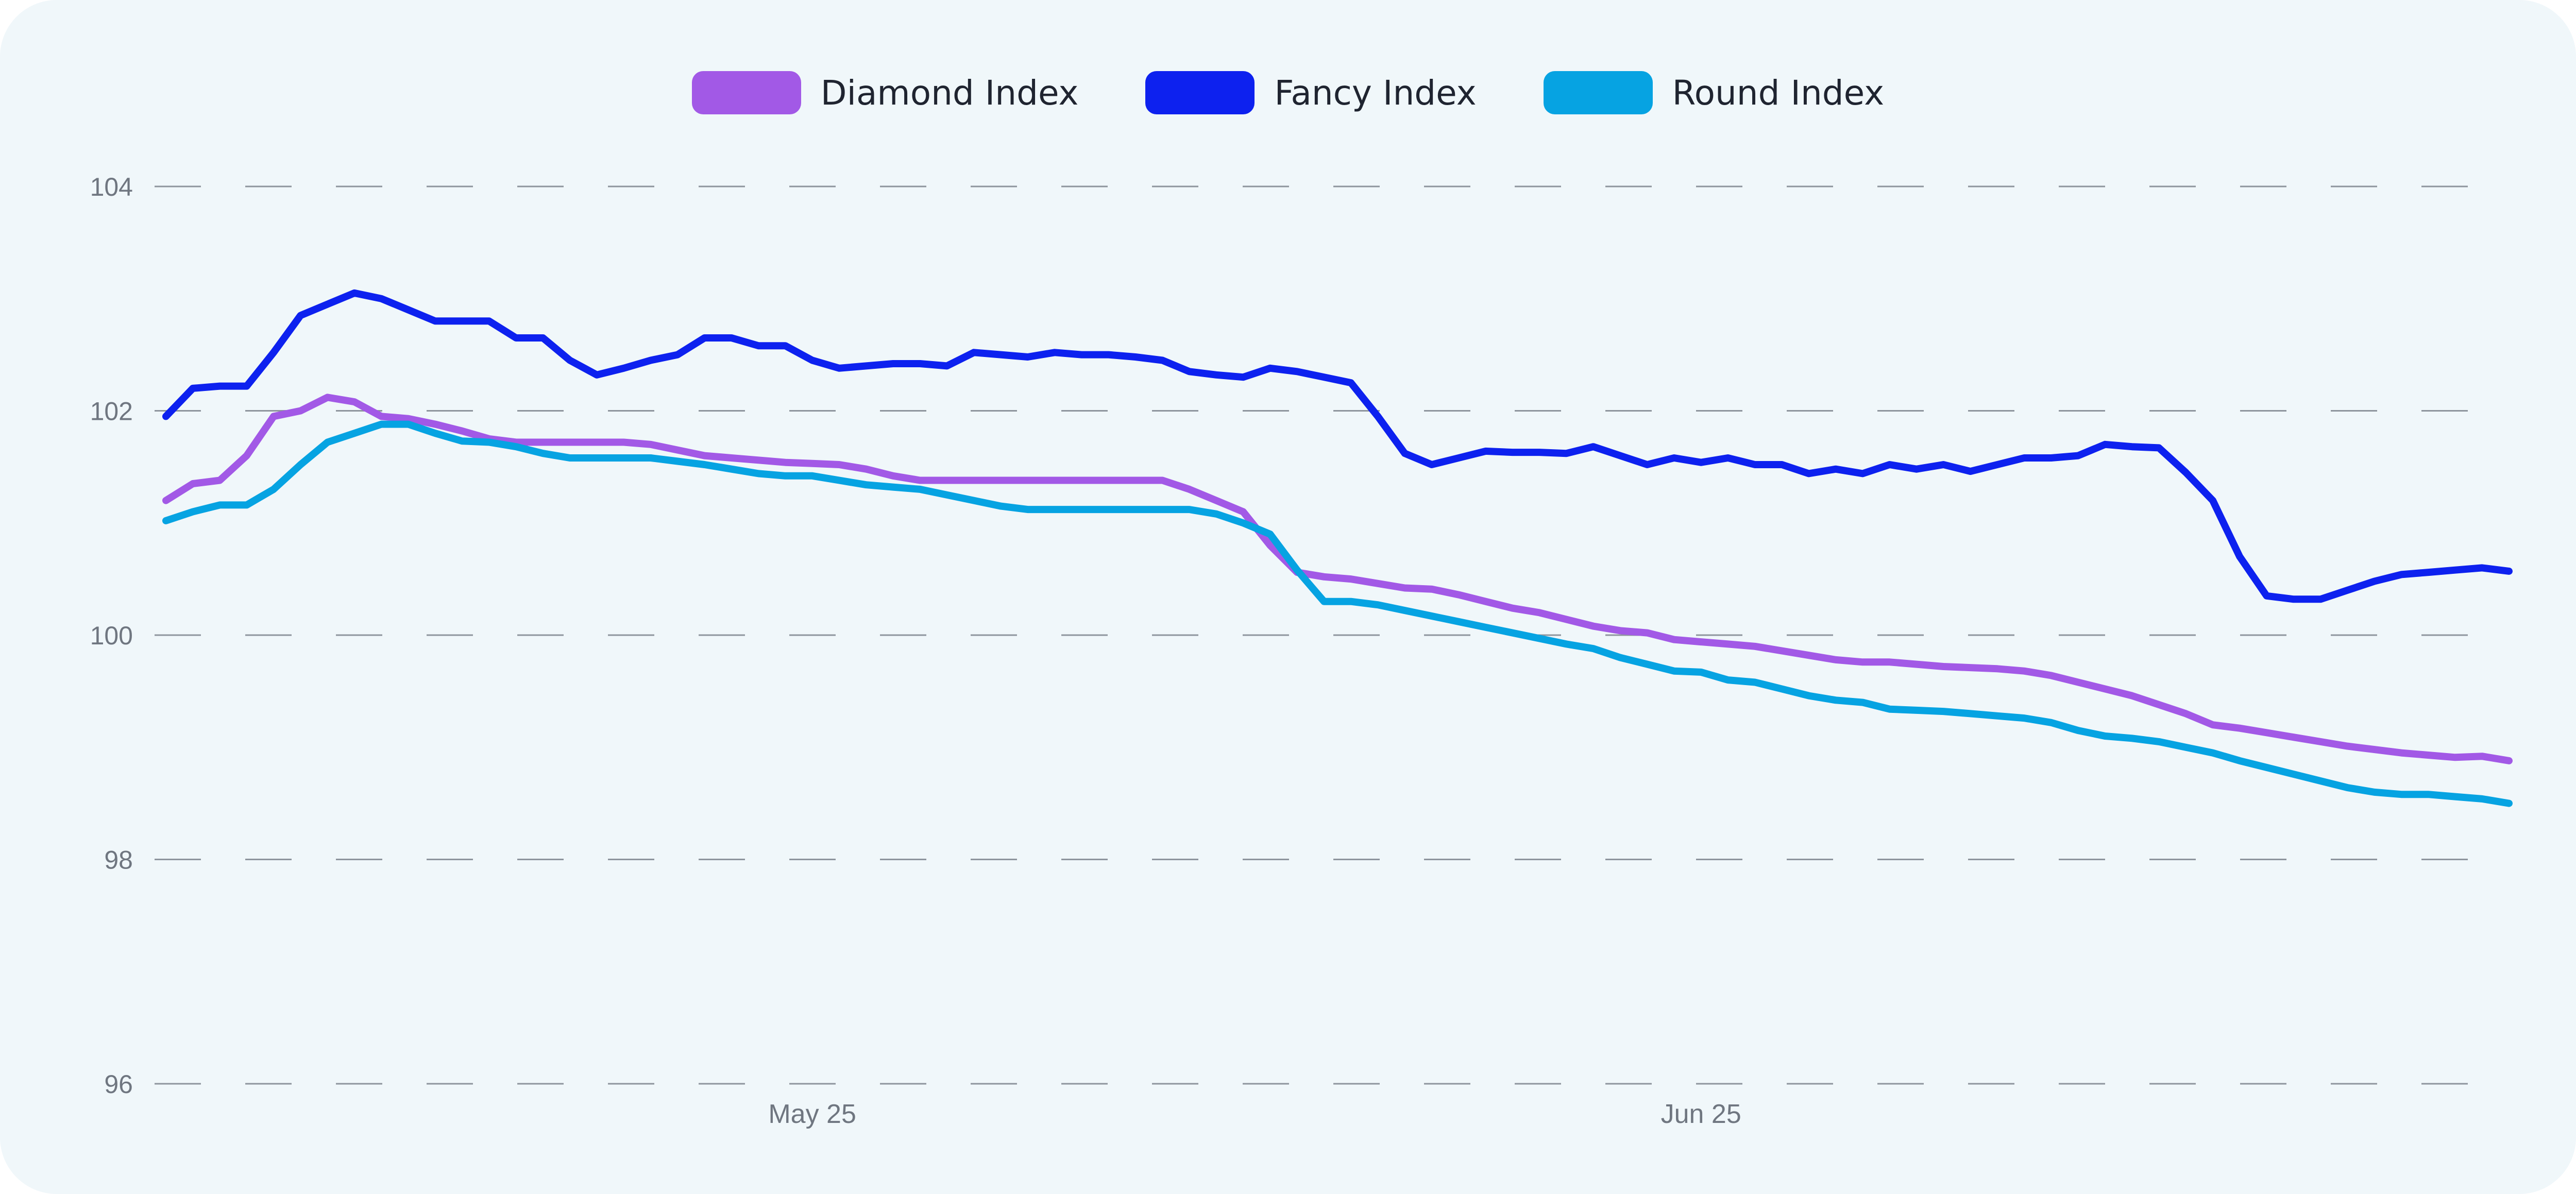  What do you see at coordinates (1375, 93) in the screenshot?
I see `legend-label: Fancy Index` at bounding box center [1375, 93].